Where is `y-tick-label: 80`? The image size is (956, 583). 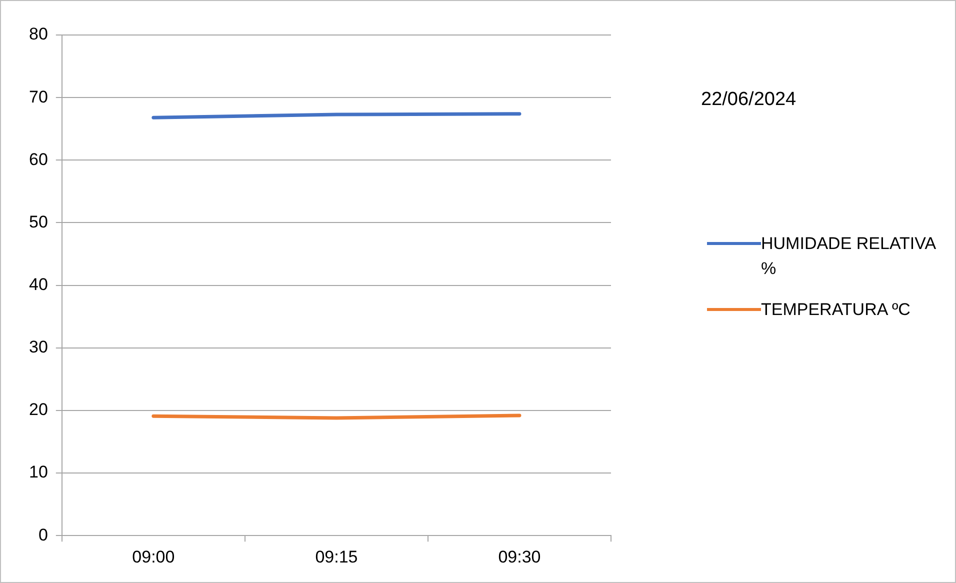
y-tick-label: 80 is located at coordinates (38, 34).